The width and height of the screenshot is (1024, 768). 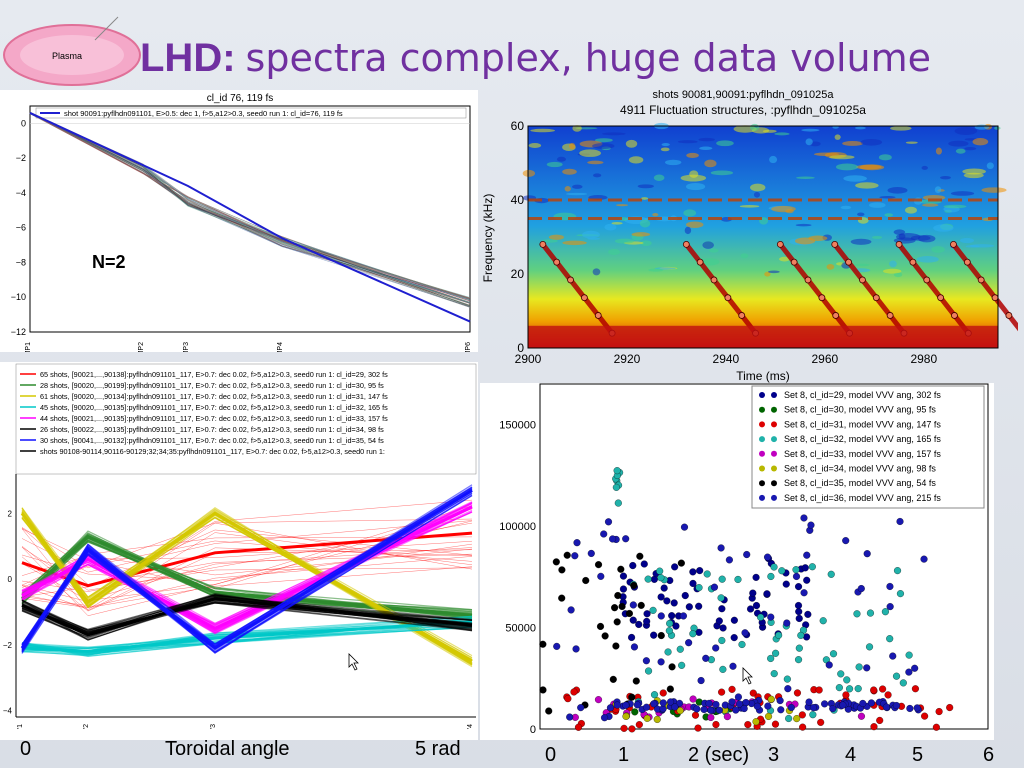 I want to click on chart2-series-mean, so click(x=247, y=617).